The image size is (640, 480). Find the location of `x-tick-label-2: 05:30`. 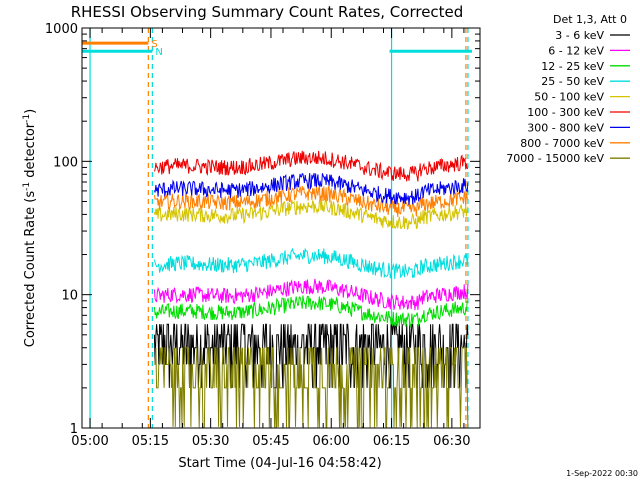

x-tick-label-2: 05:30 is located at coordinates (210, 441).